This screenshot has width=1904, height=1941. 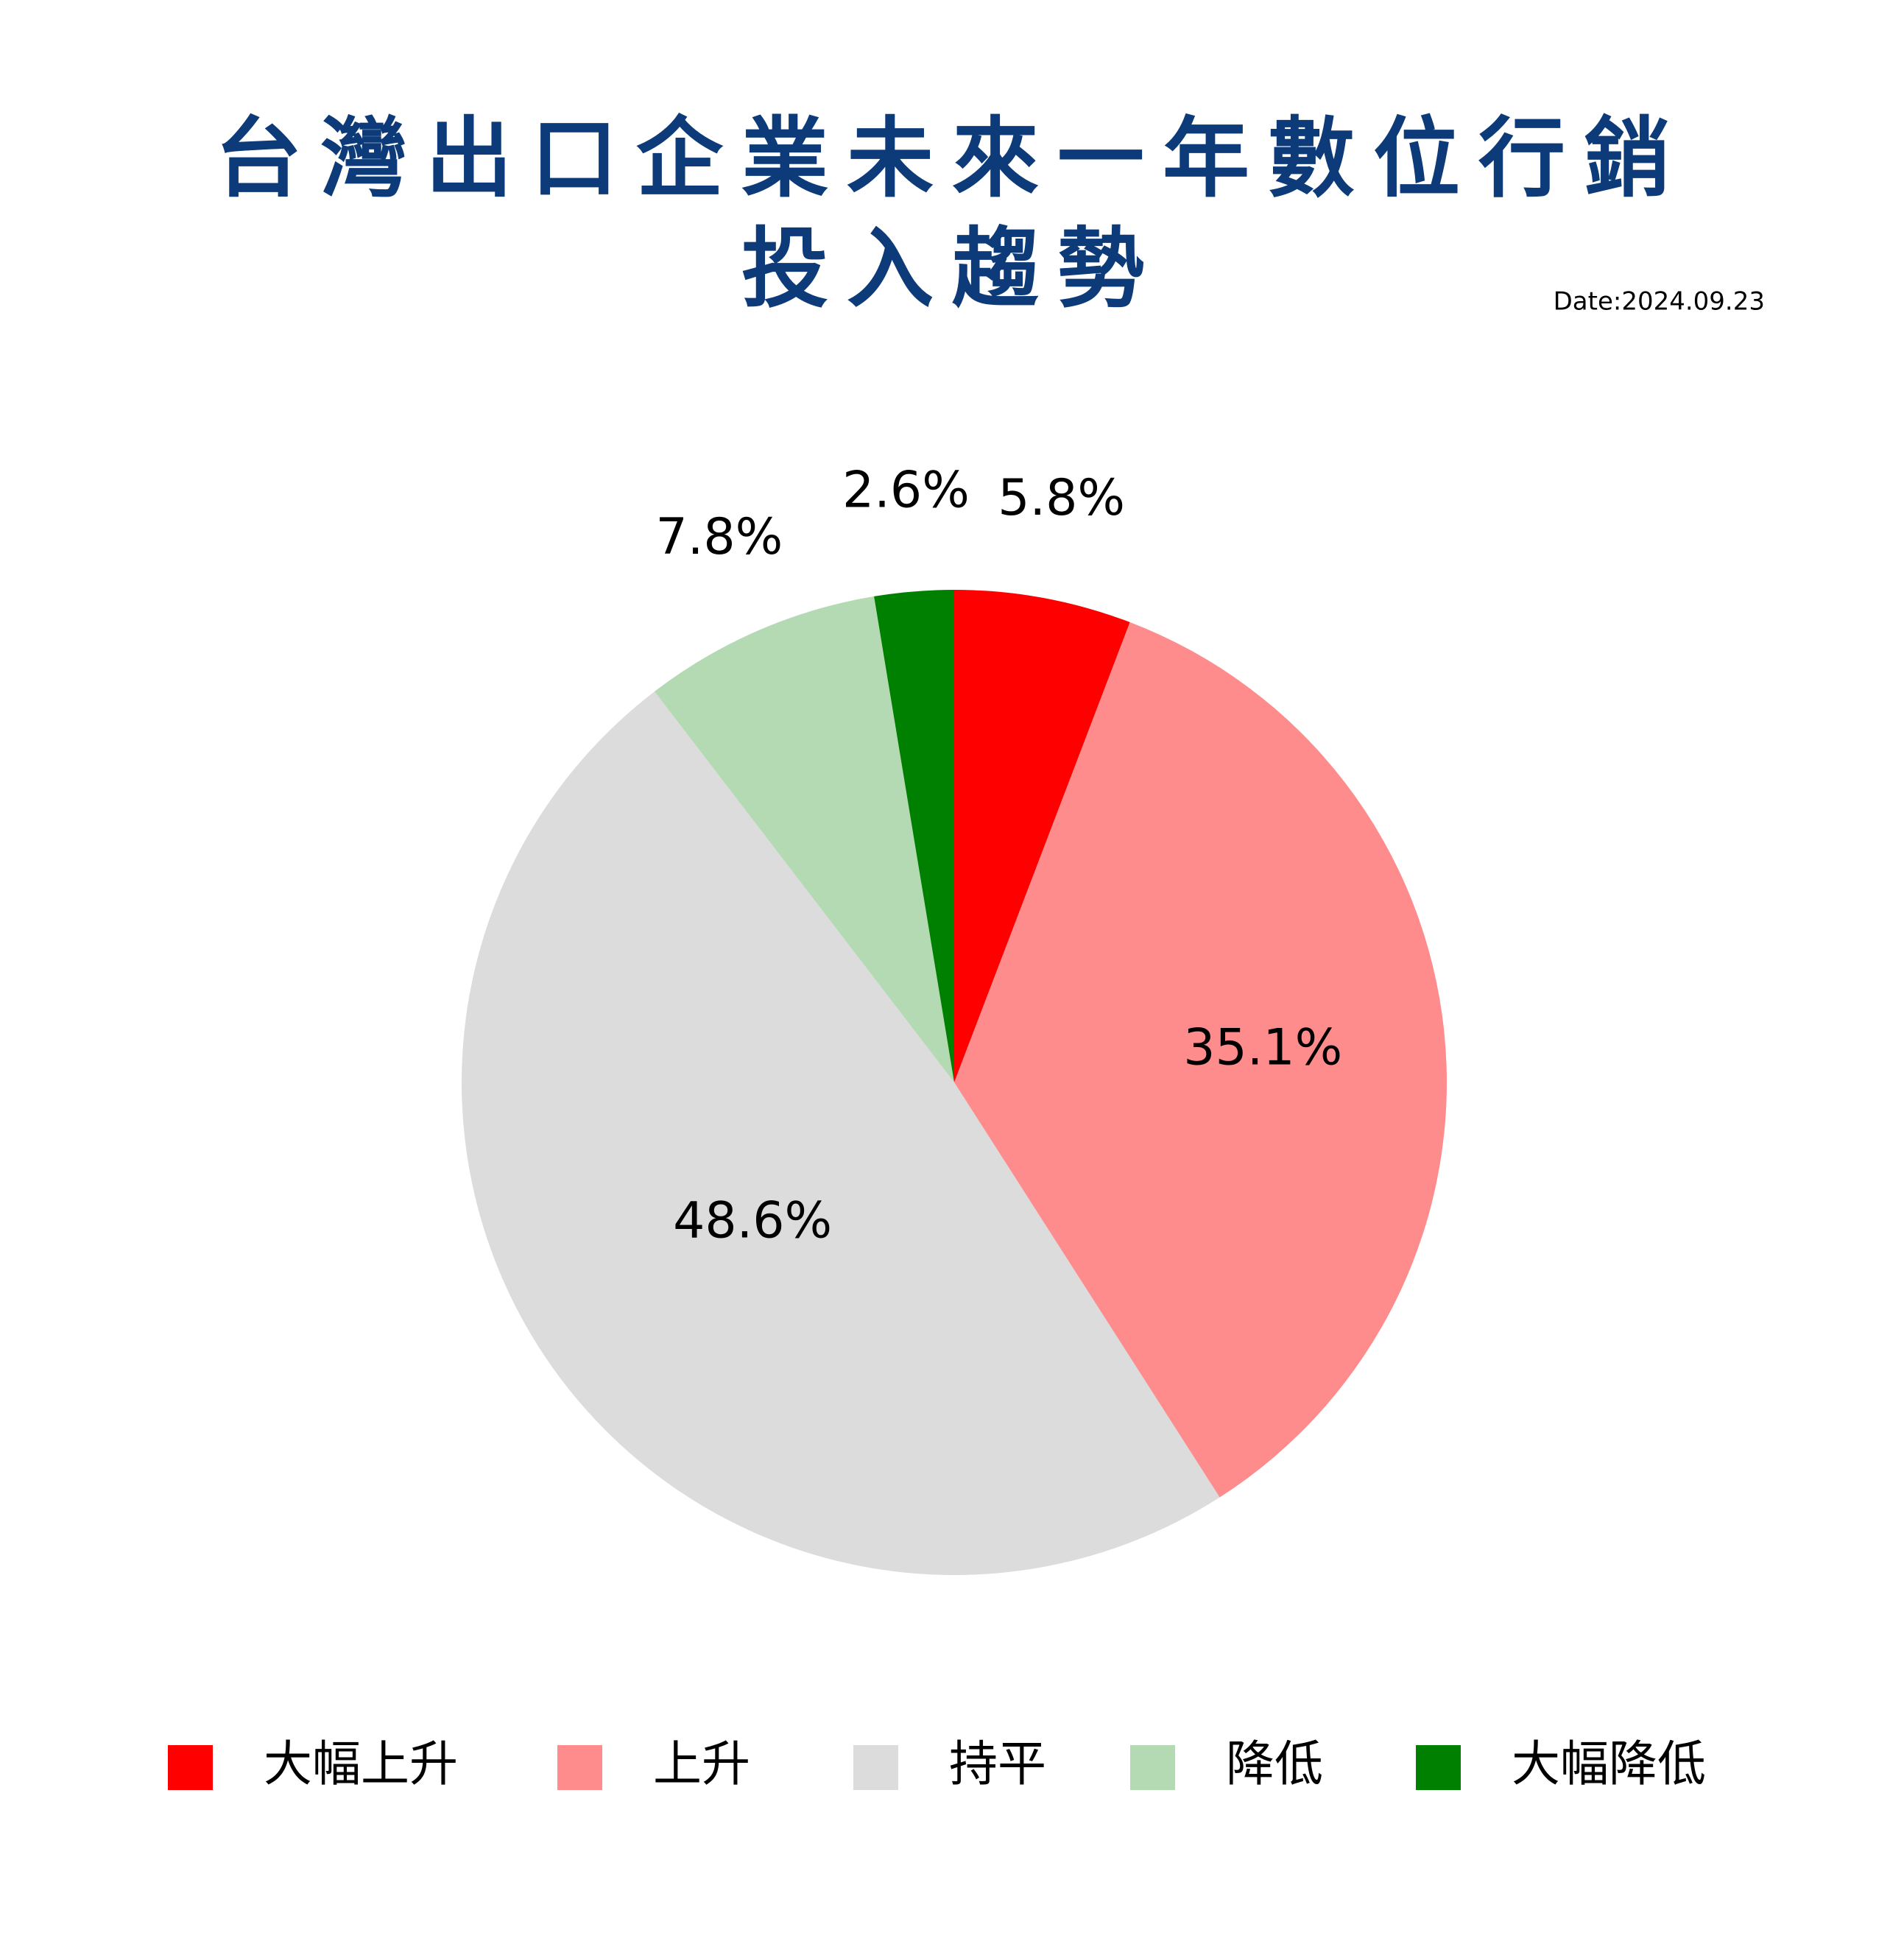 What do you see at coordinates (1660, 302) in the screenshot?
I see `date: Date:2024.09.23` at bounding box center [1660, 302].